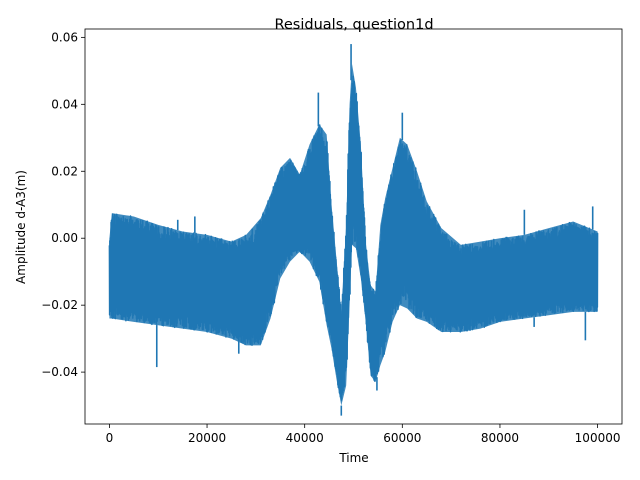  What do you see at coordinates (402, 438) in the screenshot?
I see `x-tick-label: 60000` at bounding box center [402, 438].